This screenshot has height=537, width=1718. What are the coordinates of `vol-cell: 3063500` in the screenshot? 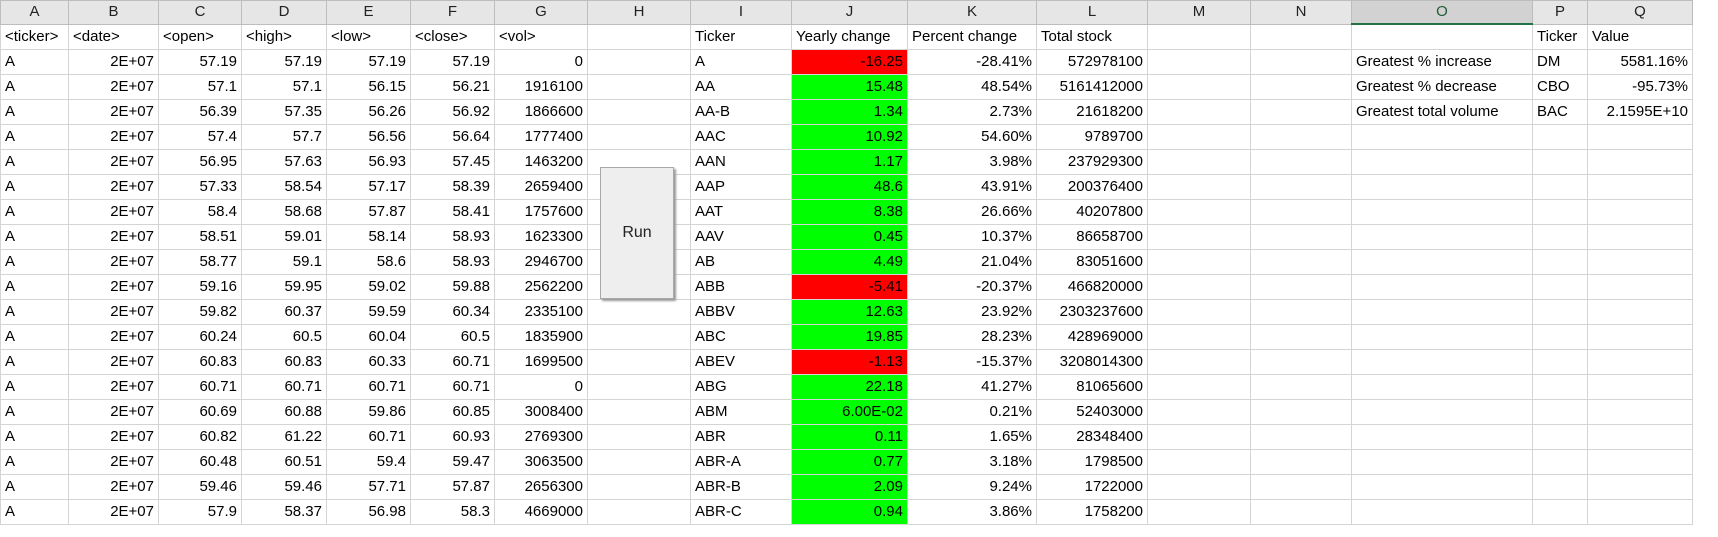 It's located at (541, 462).